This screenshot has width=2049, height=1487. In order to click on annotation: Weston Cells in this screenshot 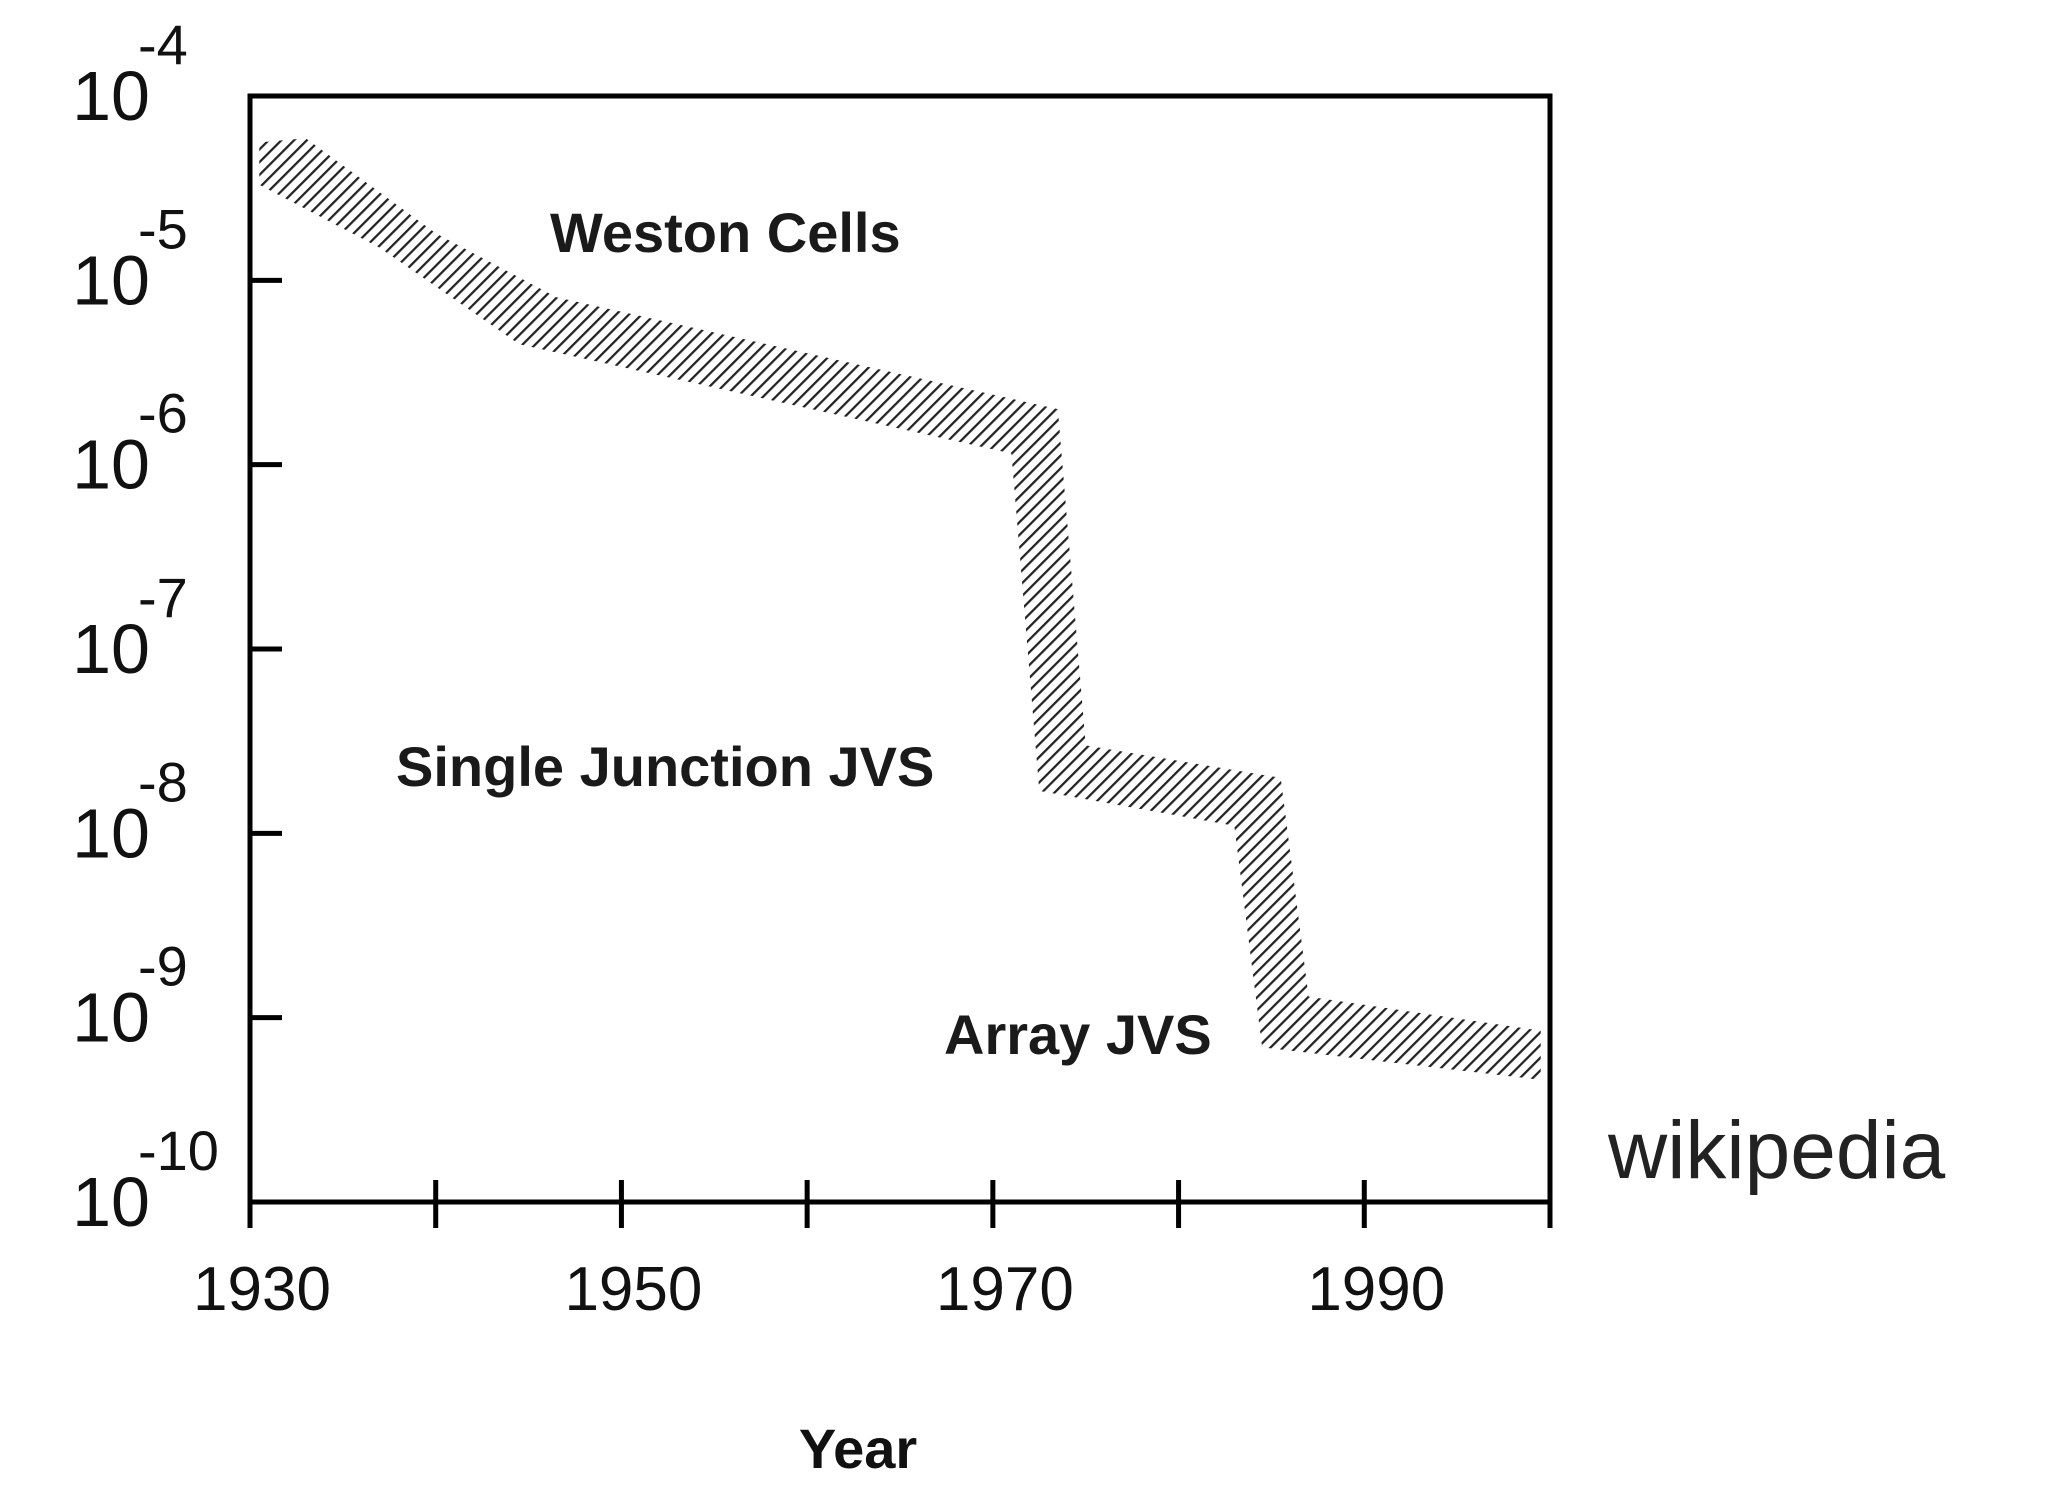, I will do `click(725, 232)`.